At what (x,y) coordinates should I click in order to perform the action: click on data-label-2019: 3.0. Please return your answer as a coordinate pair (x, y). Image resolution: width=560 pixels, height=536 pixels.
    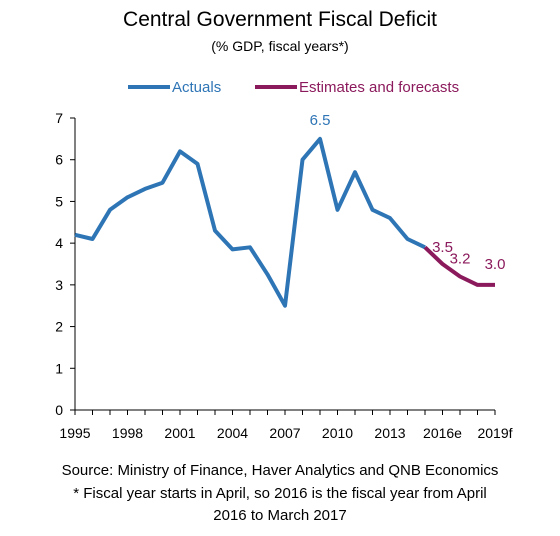
    Looking at the image, I should click on (495, 264).